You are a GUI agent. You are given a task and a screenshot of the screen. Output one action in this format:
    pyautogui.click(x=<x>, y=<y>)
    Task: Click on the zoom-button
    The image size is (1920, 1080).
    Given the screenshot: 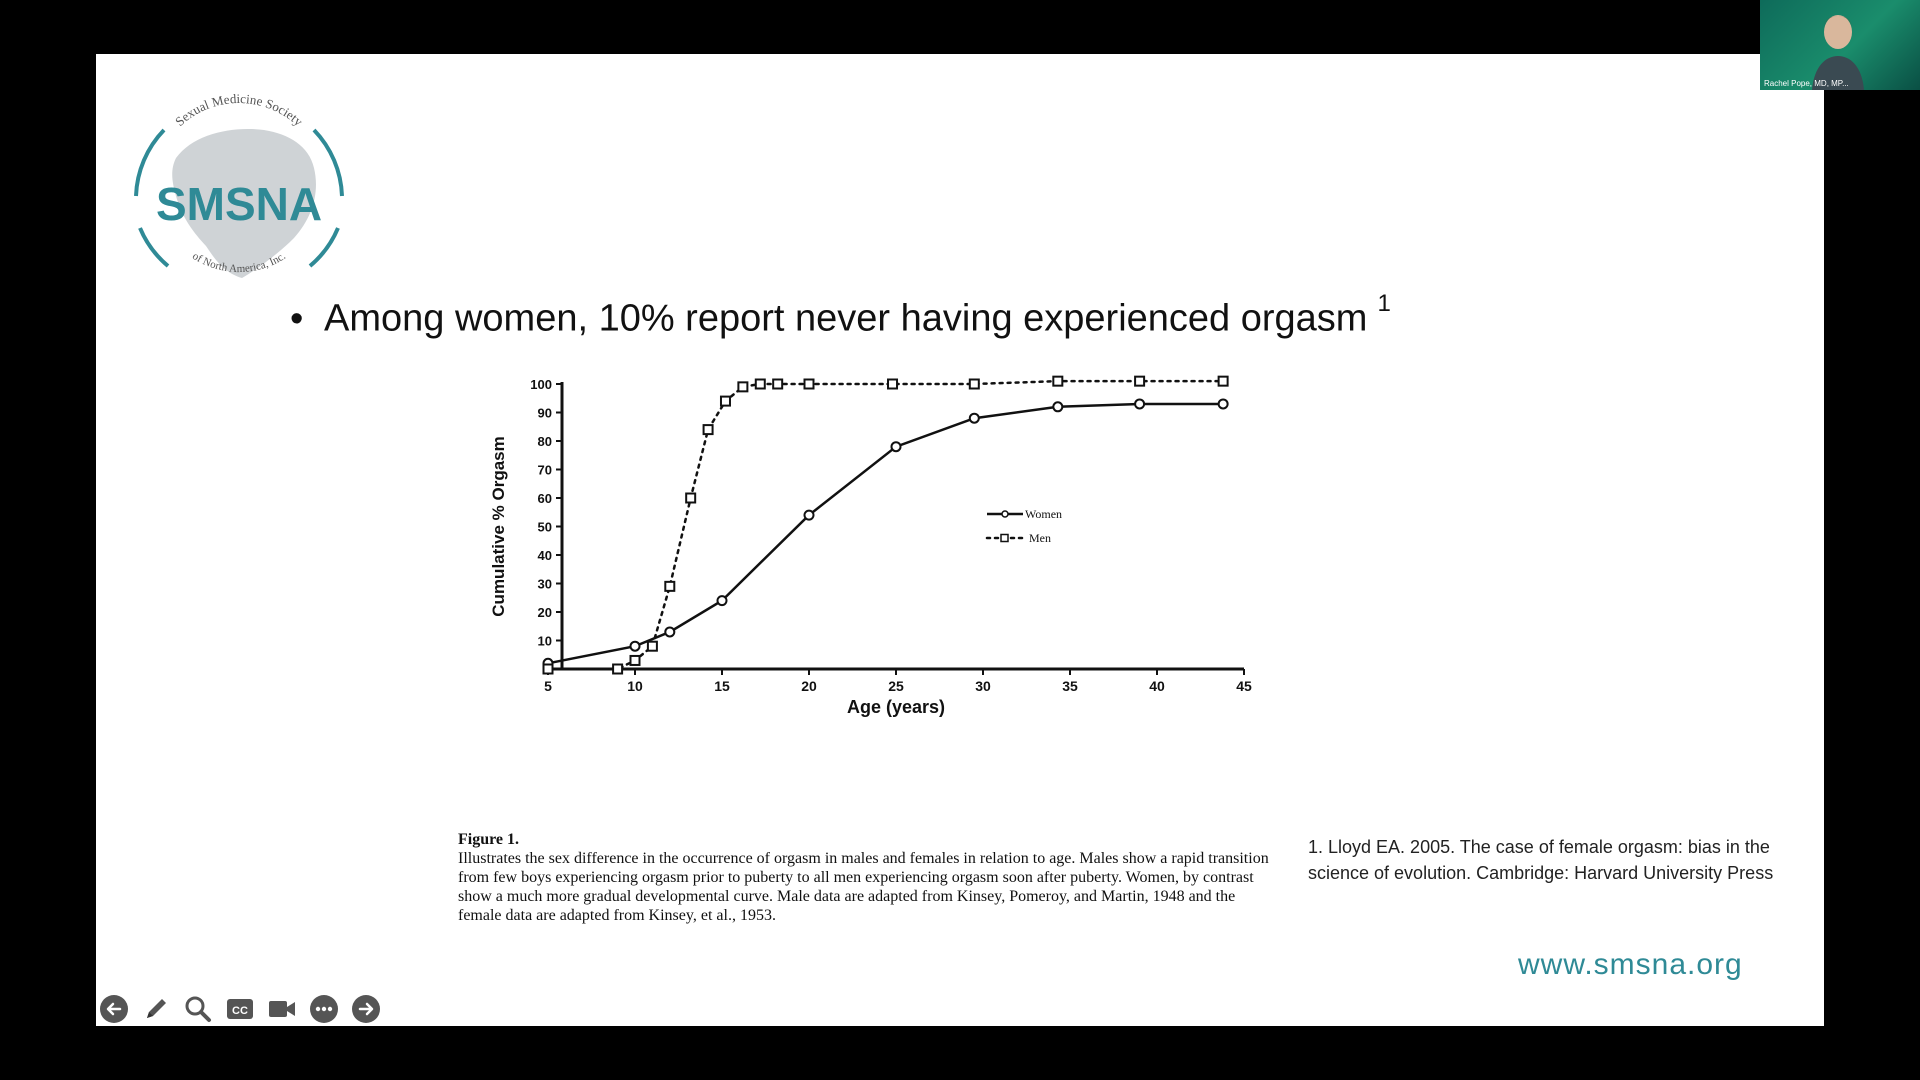 What is the action you would take?
    pyautogui.click(x=198, y=1009)
    